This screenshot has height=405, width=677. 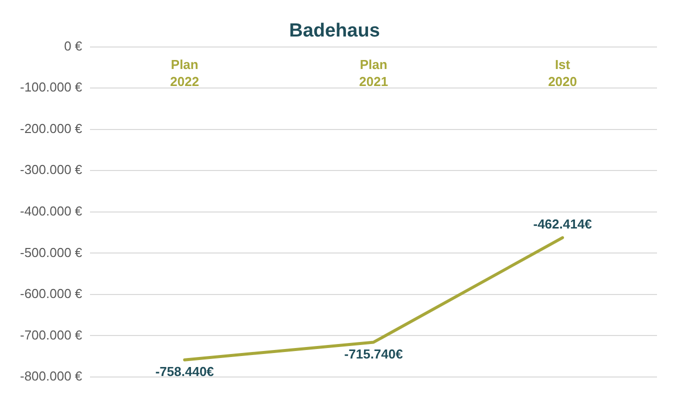 What do you see at coordinates (51, 294) in the screenshot?
I see `y-tick-label: -600.000 €` at bounding box center [51, 294].